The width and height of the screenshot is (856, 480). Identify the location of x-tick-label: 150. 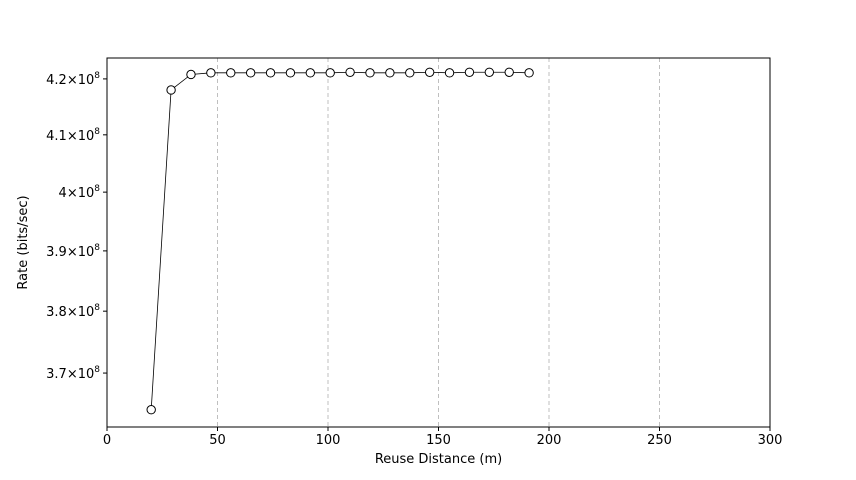
(438, 440).